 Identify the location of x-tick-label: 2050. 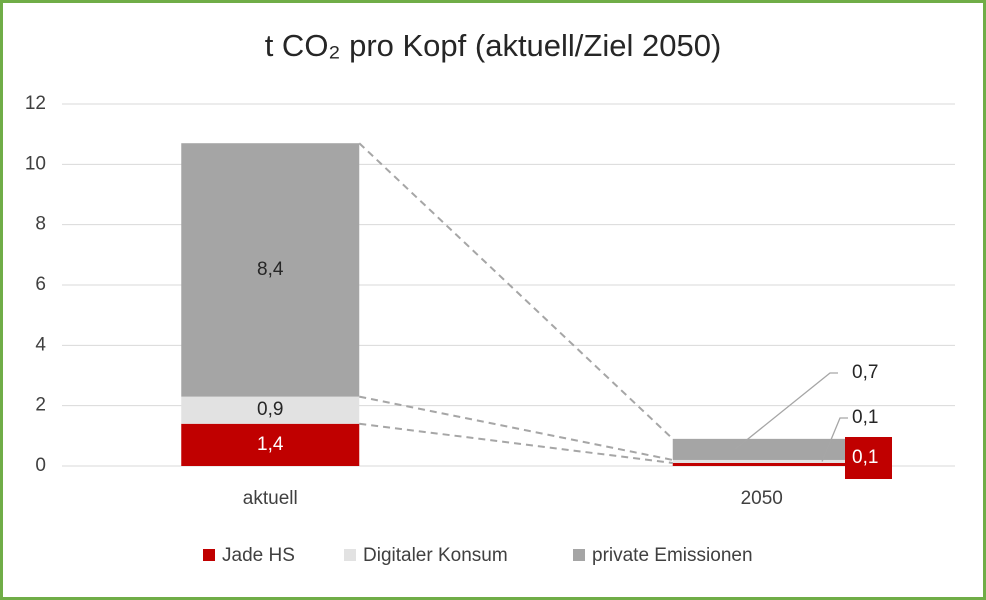
(762, 498).